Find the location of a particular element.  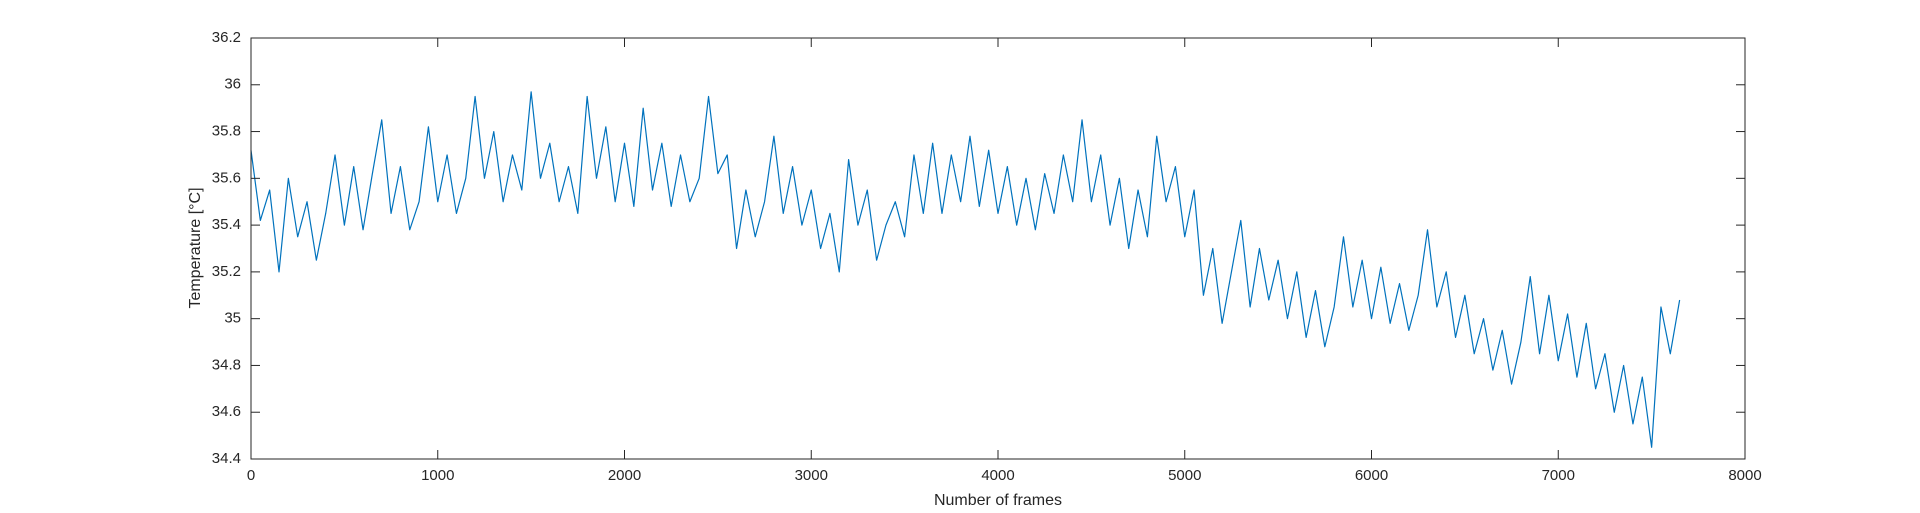

x-tick-label: 4000 is located at coordinates (997, 475).